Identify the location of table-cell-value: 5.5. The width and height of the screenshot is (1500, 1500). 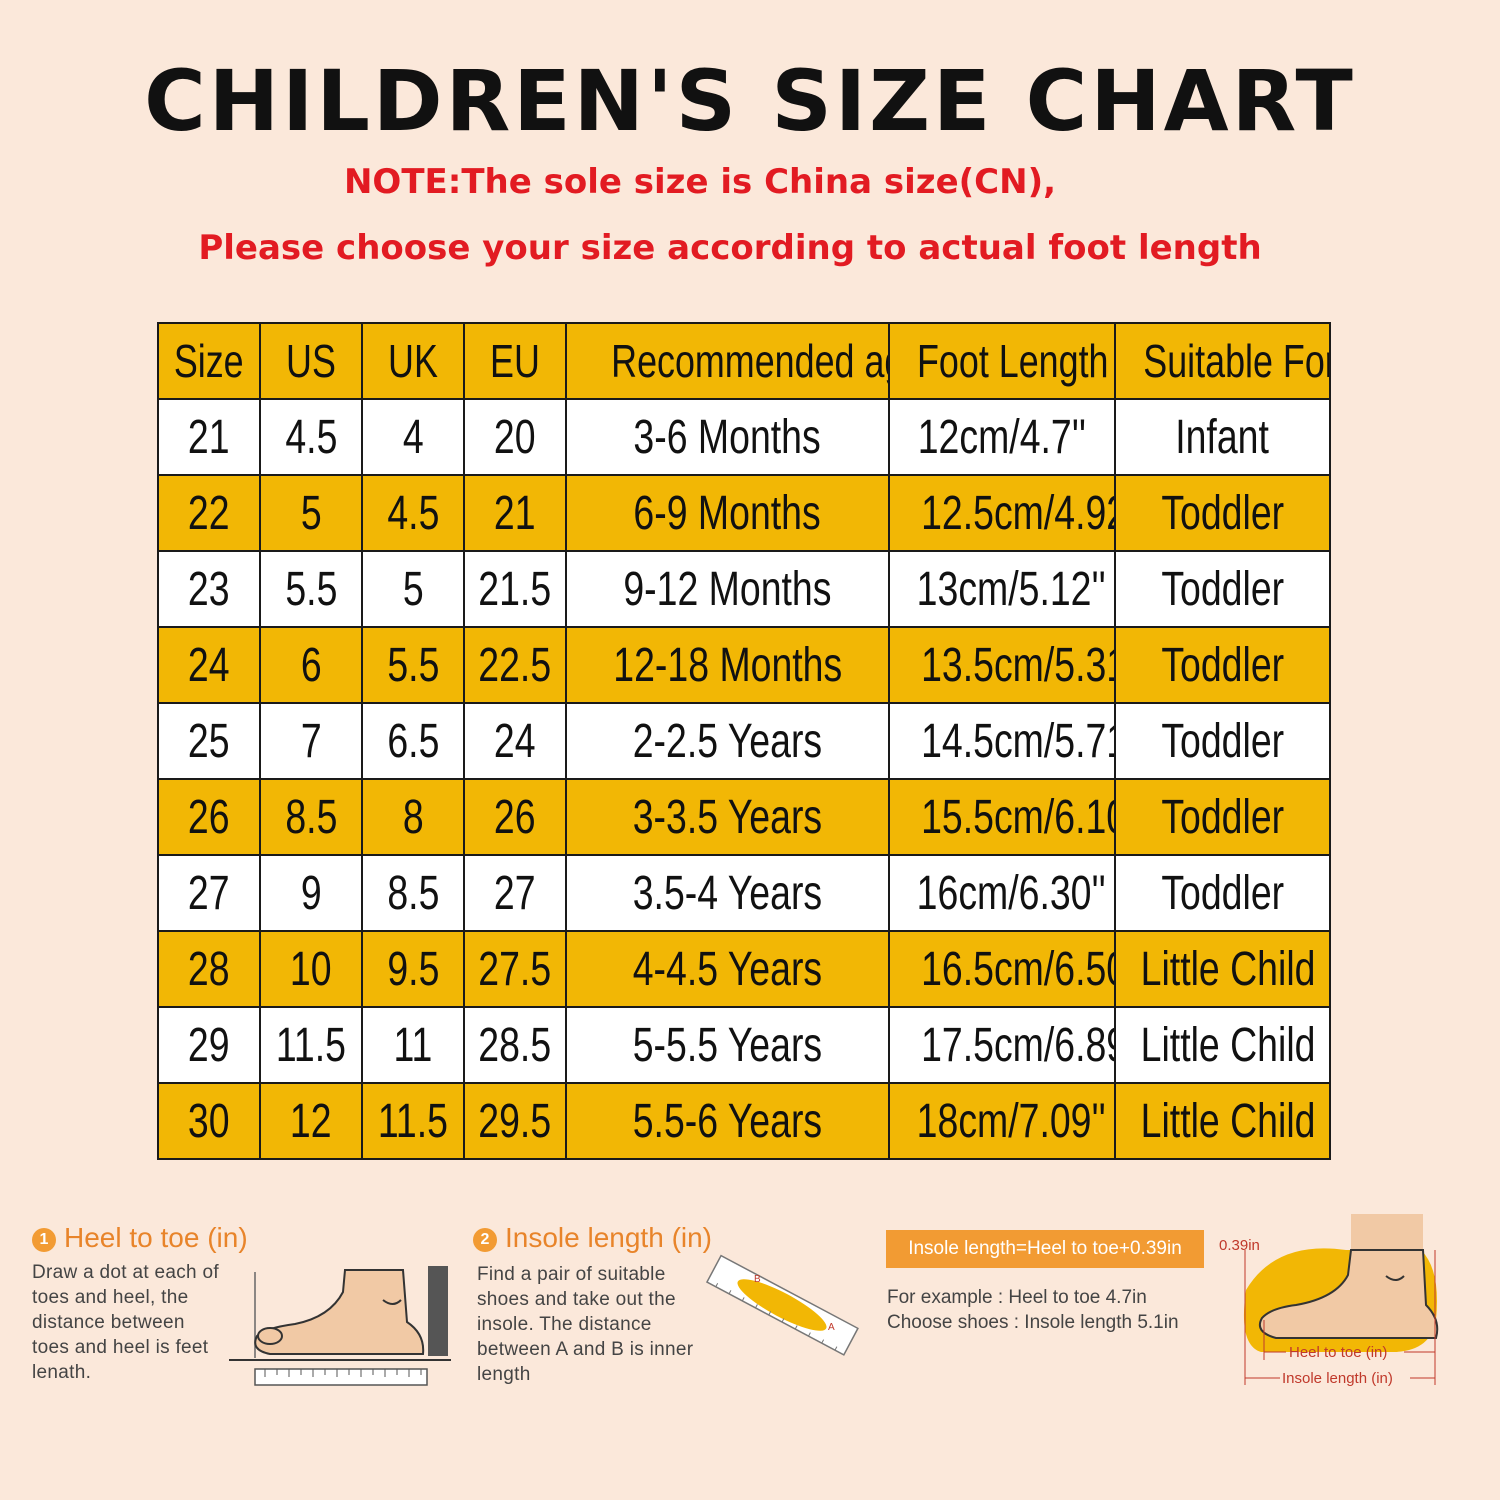
(311, 589).